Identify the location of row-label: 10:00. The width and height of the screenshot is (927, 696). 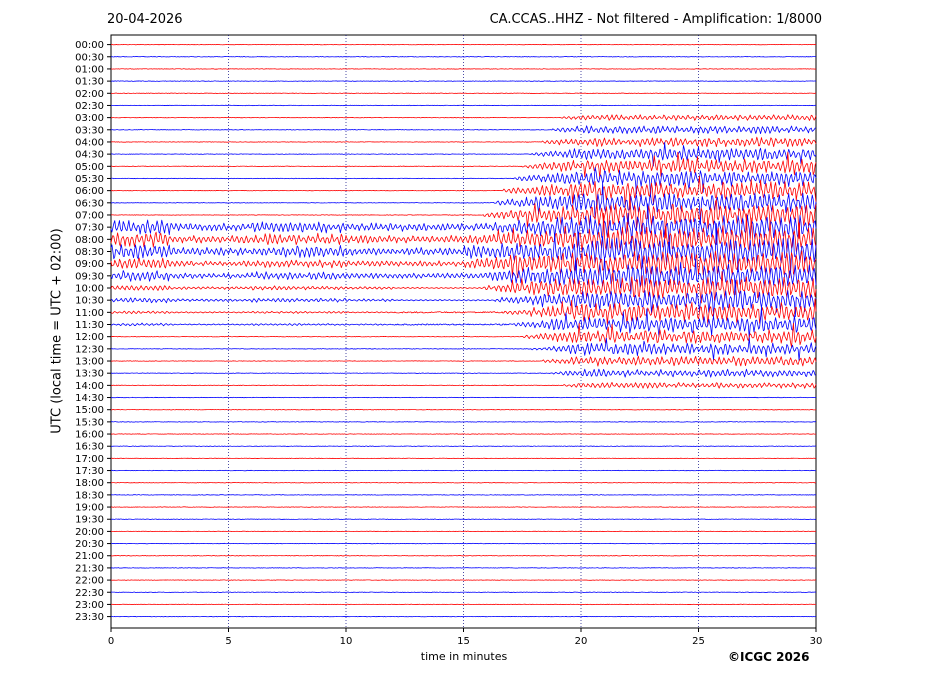
(89, 289).